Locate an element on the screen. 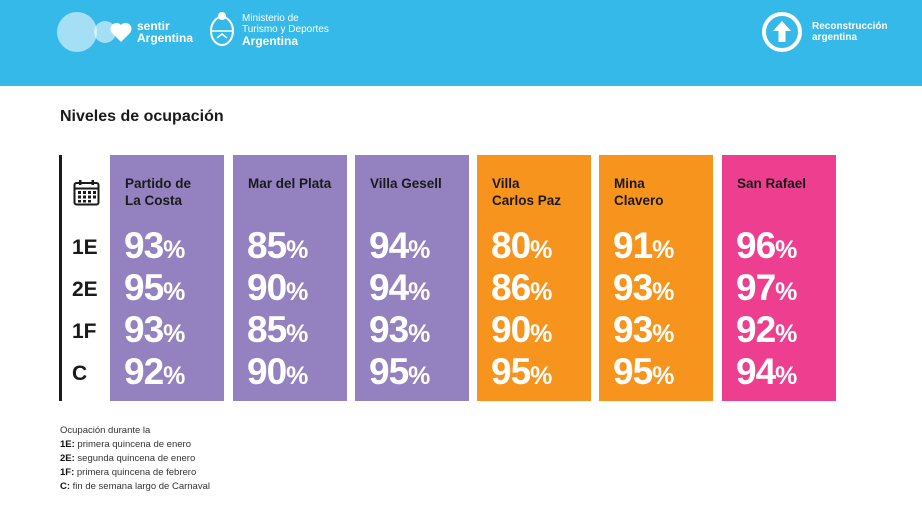 The height and width of the screenshot is (507, 922). ministerio-line-3: Argentina is located at coordinates (270, 40).